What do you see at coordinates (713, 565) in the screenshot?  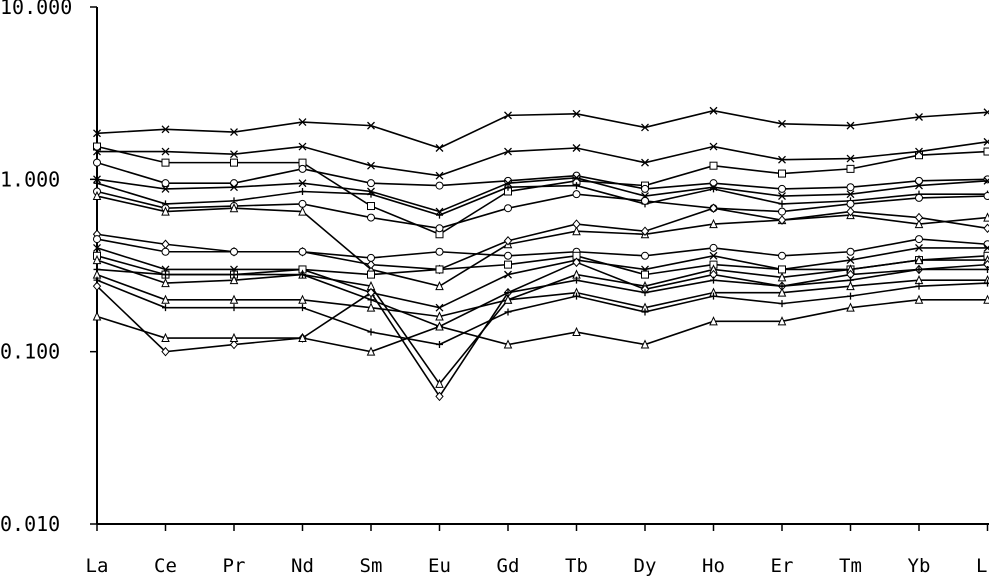 I see `x-tick-label: Ho` at bounding box center [713, 565].